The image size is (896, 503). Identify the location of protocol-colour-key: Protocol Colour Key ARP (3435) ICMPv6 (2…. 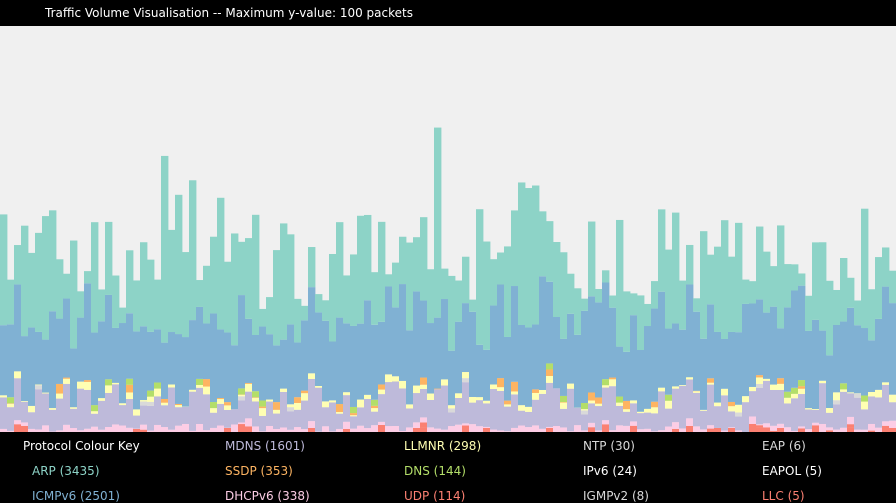
(448, 467).